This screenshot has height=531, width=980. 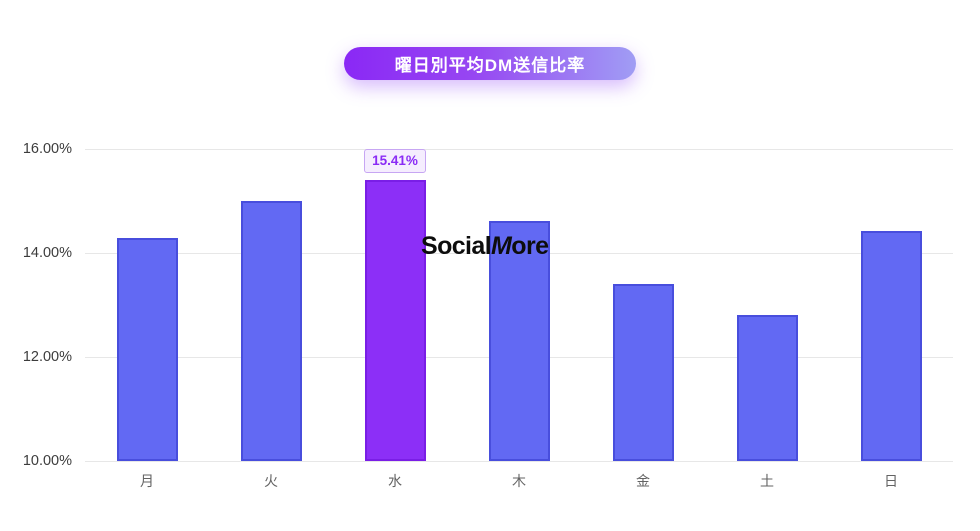 What do you see at coordinates (271, 331) in the screenshot?
I see `bar-火` at bounding box center [271, 331].